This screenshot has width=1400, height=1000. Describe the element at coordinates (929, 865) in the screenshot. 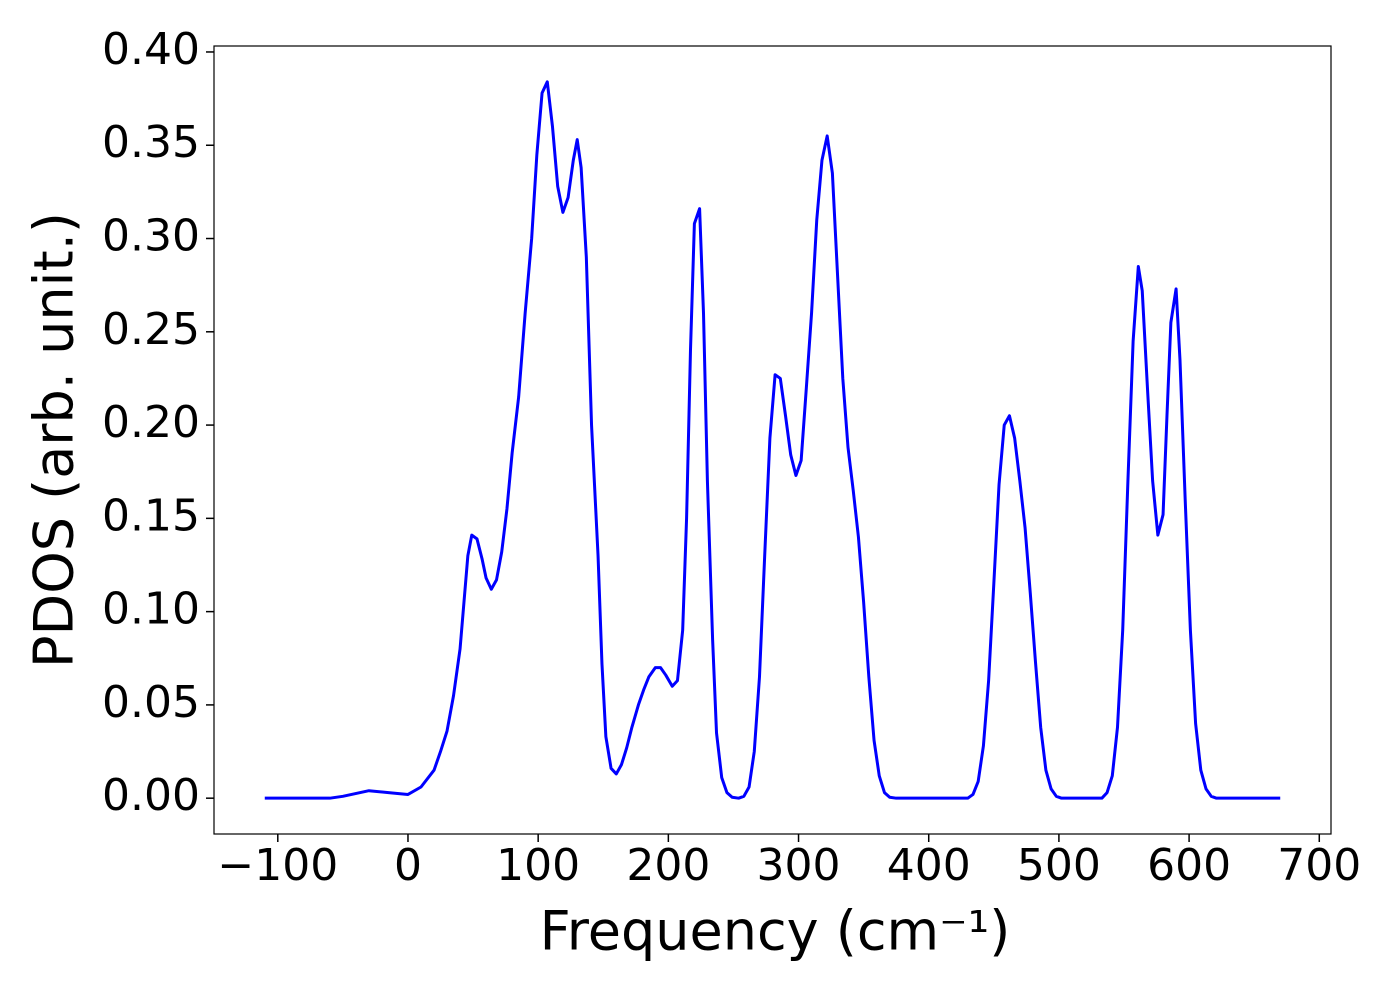

I see `x-tick-label: 400` at that location.